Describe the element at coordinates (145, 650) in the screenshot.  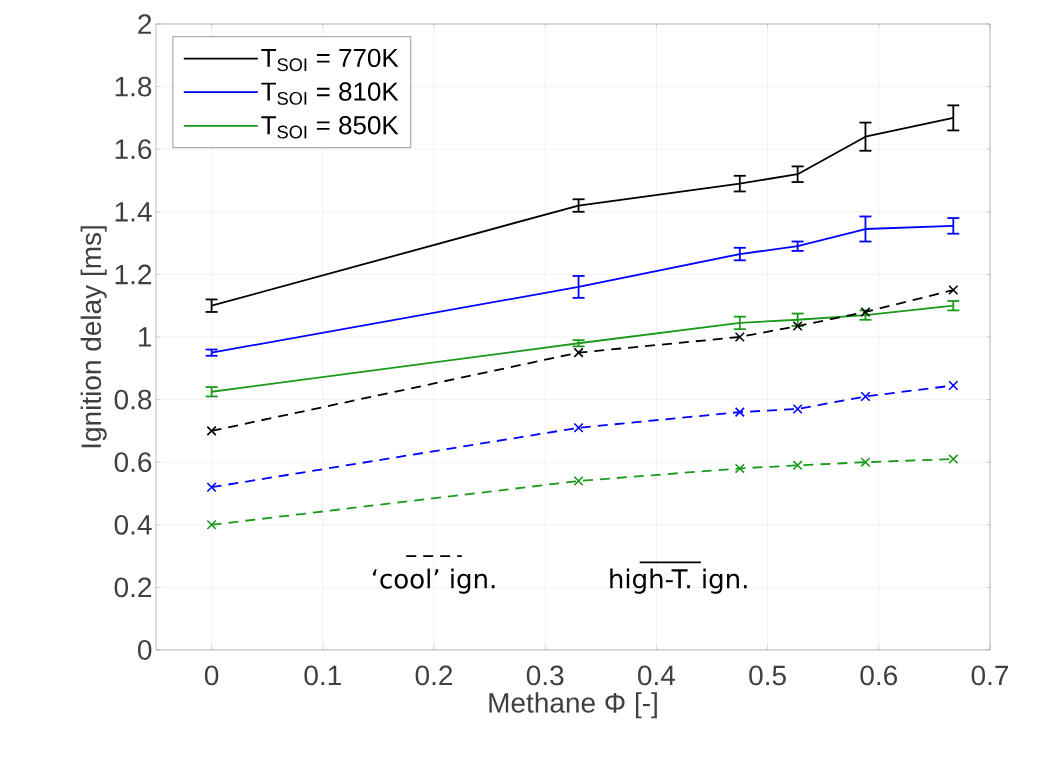
I see `y-tick-label: 0` at that location.